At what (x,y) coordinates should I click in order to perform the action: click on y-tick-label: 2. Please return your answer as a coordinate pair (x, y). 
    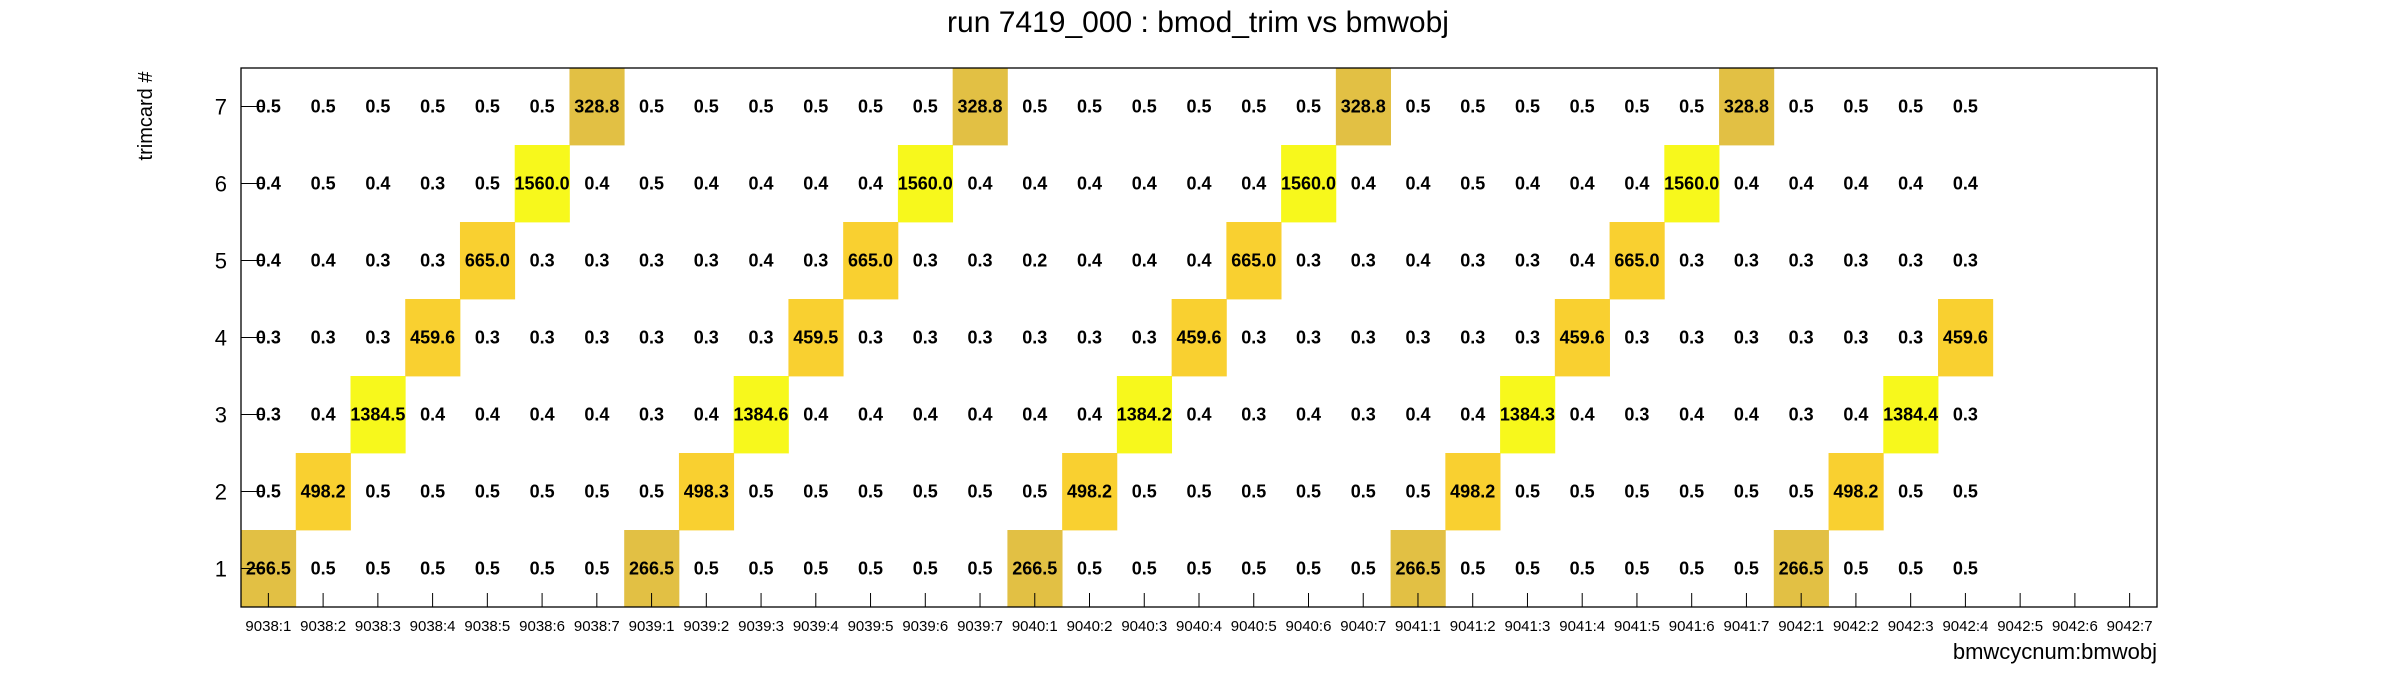
    Looking at the image, I should click on (221, 492).